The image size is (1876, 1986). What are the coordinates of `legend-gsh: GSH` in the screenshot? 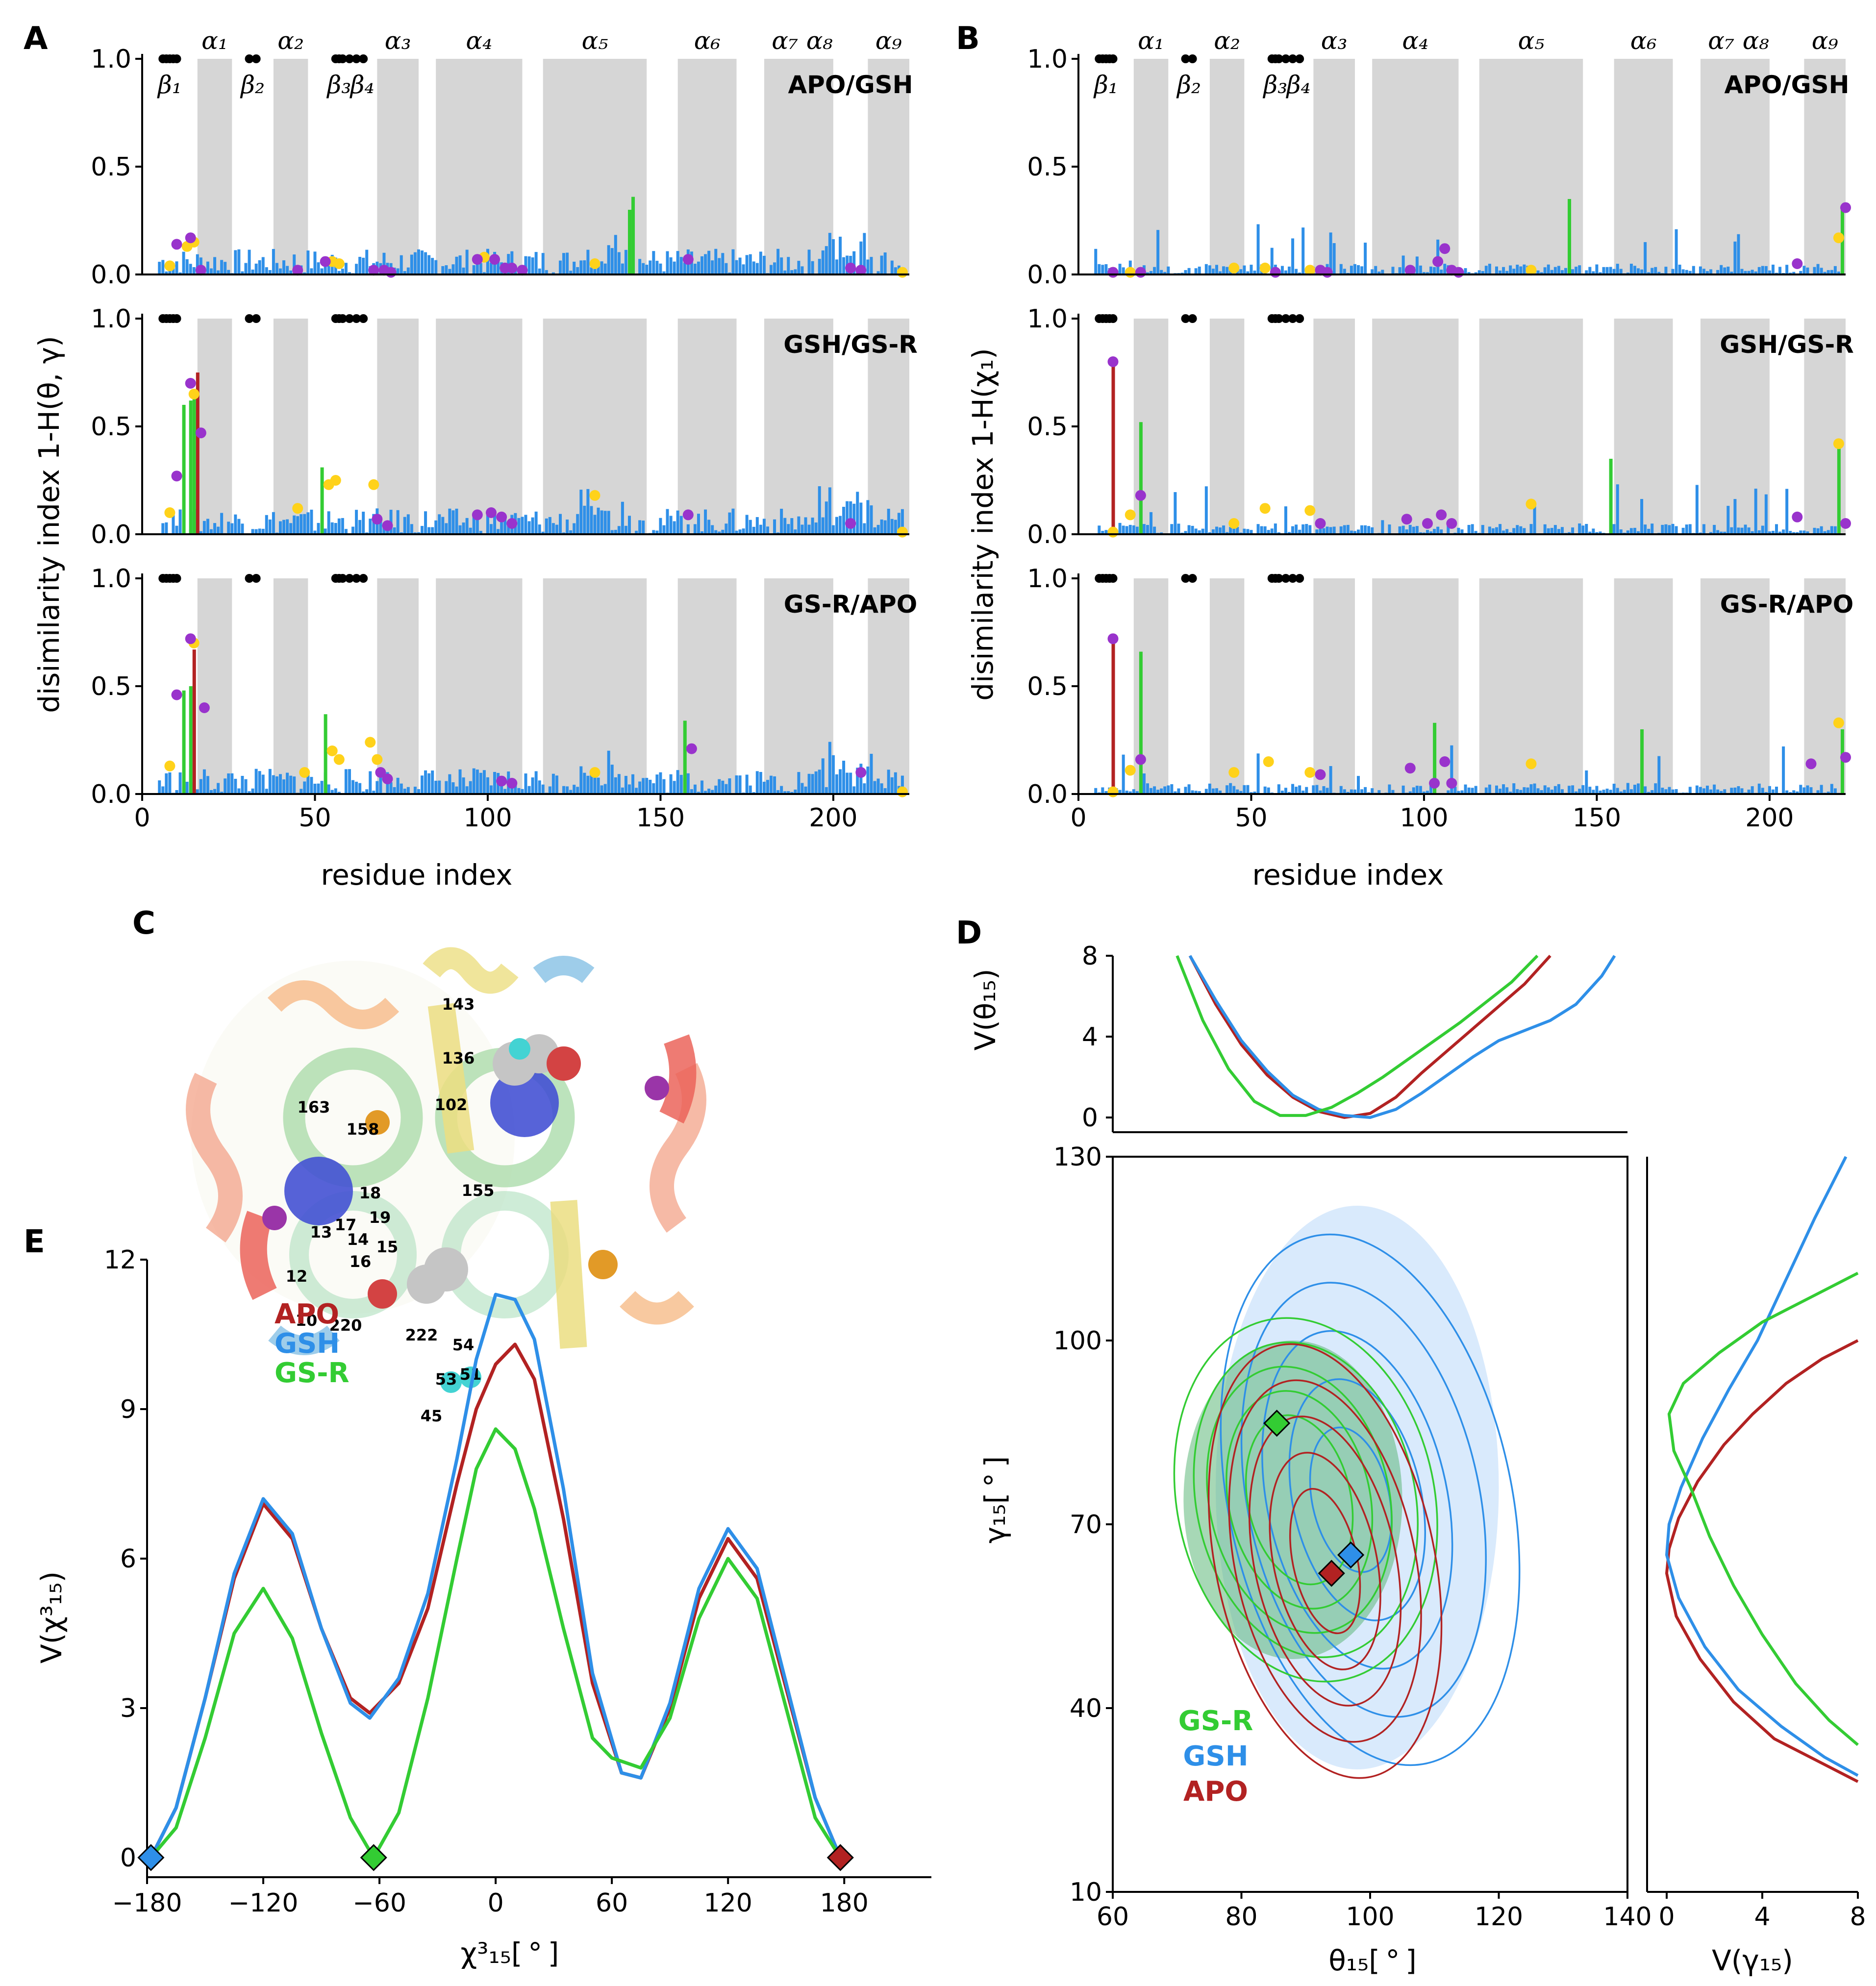 It's located at (1215, 1756).